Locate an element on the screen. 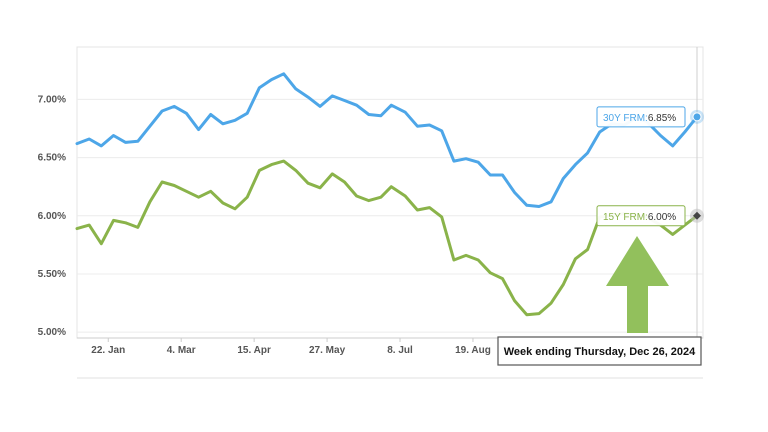 This screenshot has height=432, width=768. y-tick-label: 5.50% is located at coordinates (52, 274).